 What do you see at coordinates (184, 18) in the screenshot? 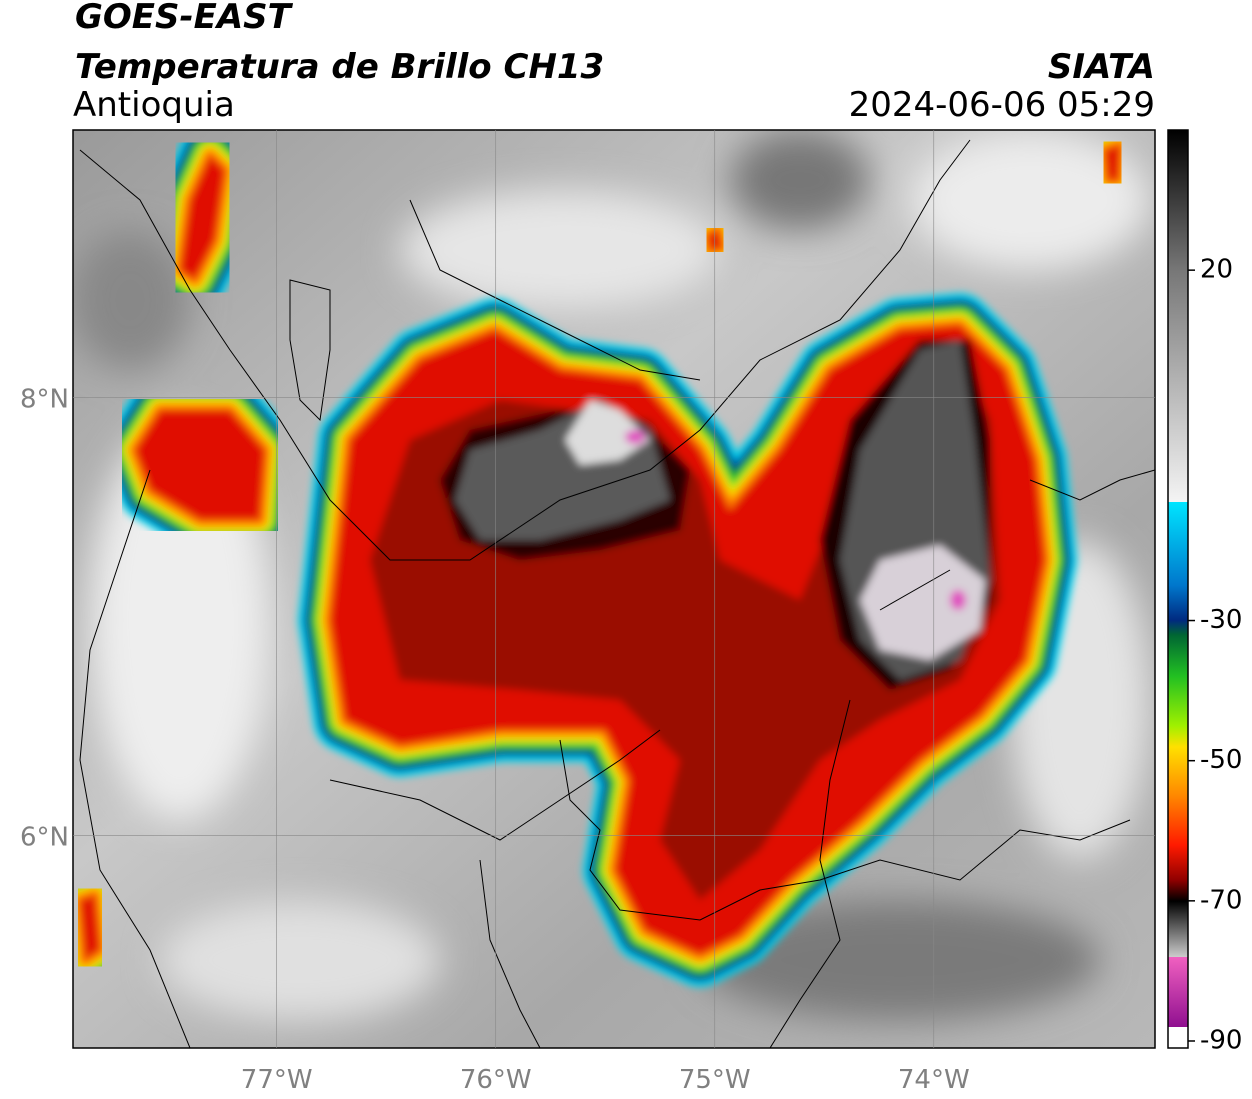
I see `title: GOES-EAST` at bounding box center [184, 18].